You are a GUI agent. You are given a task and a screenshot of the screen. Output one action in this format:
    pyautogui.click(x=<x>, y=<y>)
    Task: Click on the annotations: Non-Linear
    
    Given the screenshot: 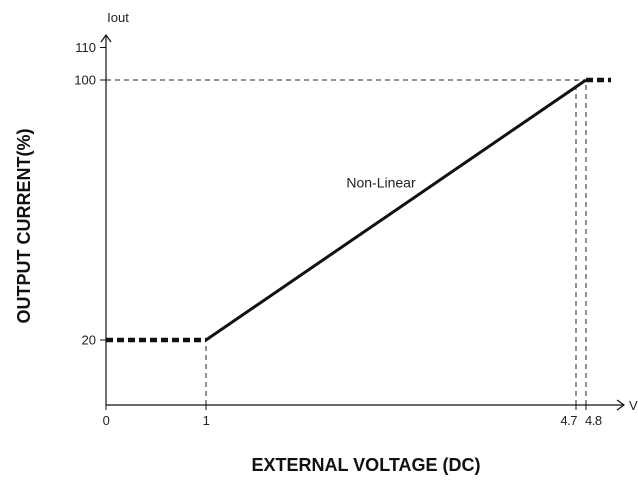 What is the action you would take?
    pyautogui.click(x=381, y=182)
    